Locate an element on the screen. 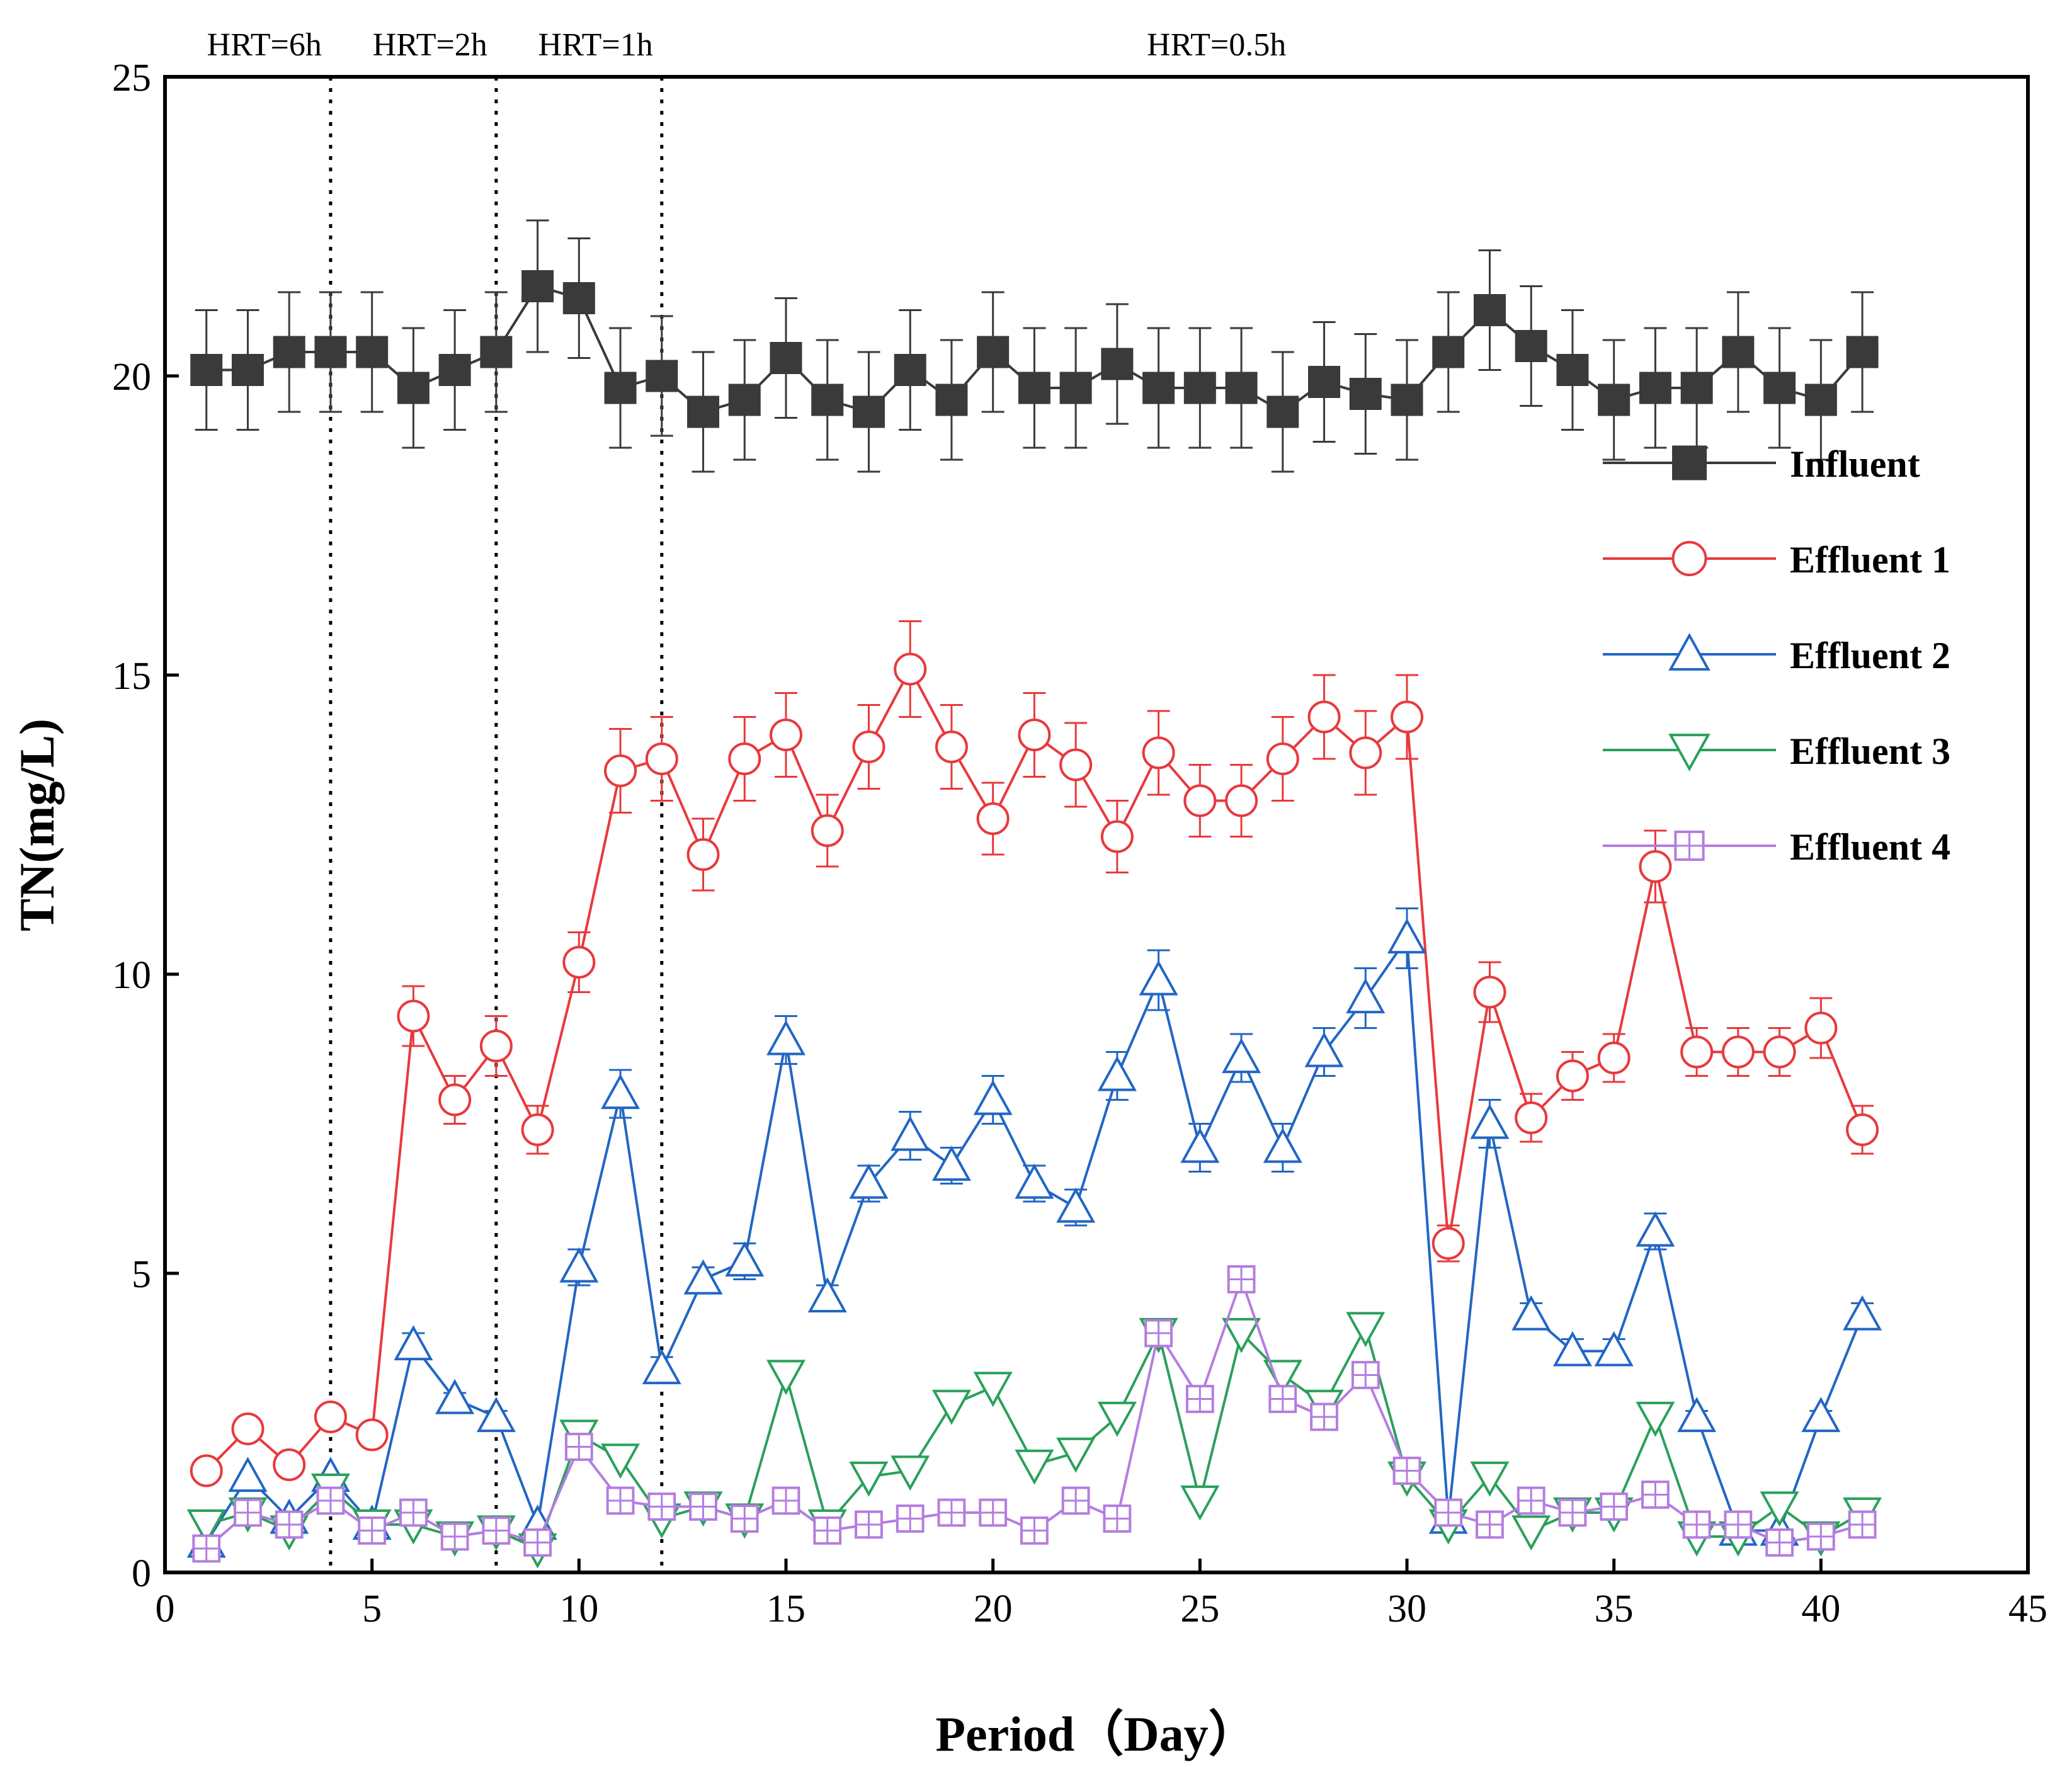  y-tick-label: 0 is located at coordinates (141, 1573).